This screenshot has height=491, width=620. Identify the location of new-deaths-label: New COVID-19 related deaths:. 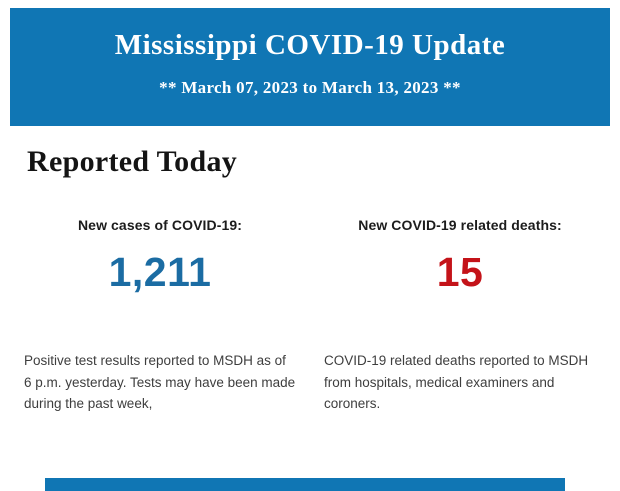
(460, 225).